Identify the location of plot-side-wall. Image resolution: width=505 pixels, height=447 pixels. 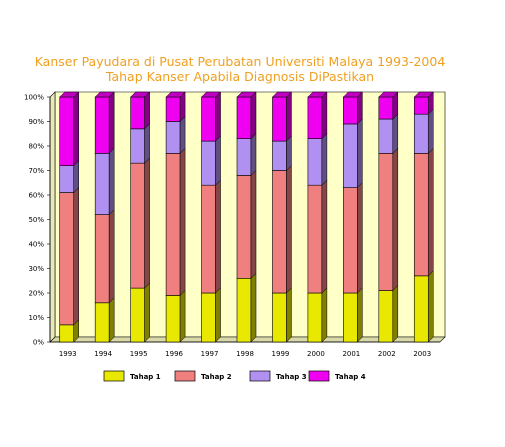
(52, 217).